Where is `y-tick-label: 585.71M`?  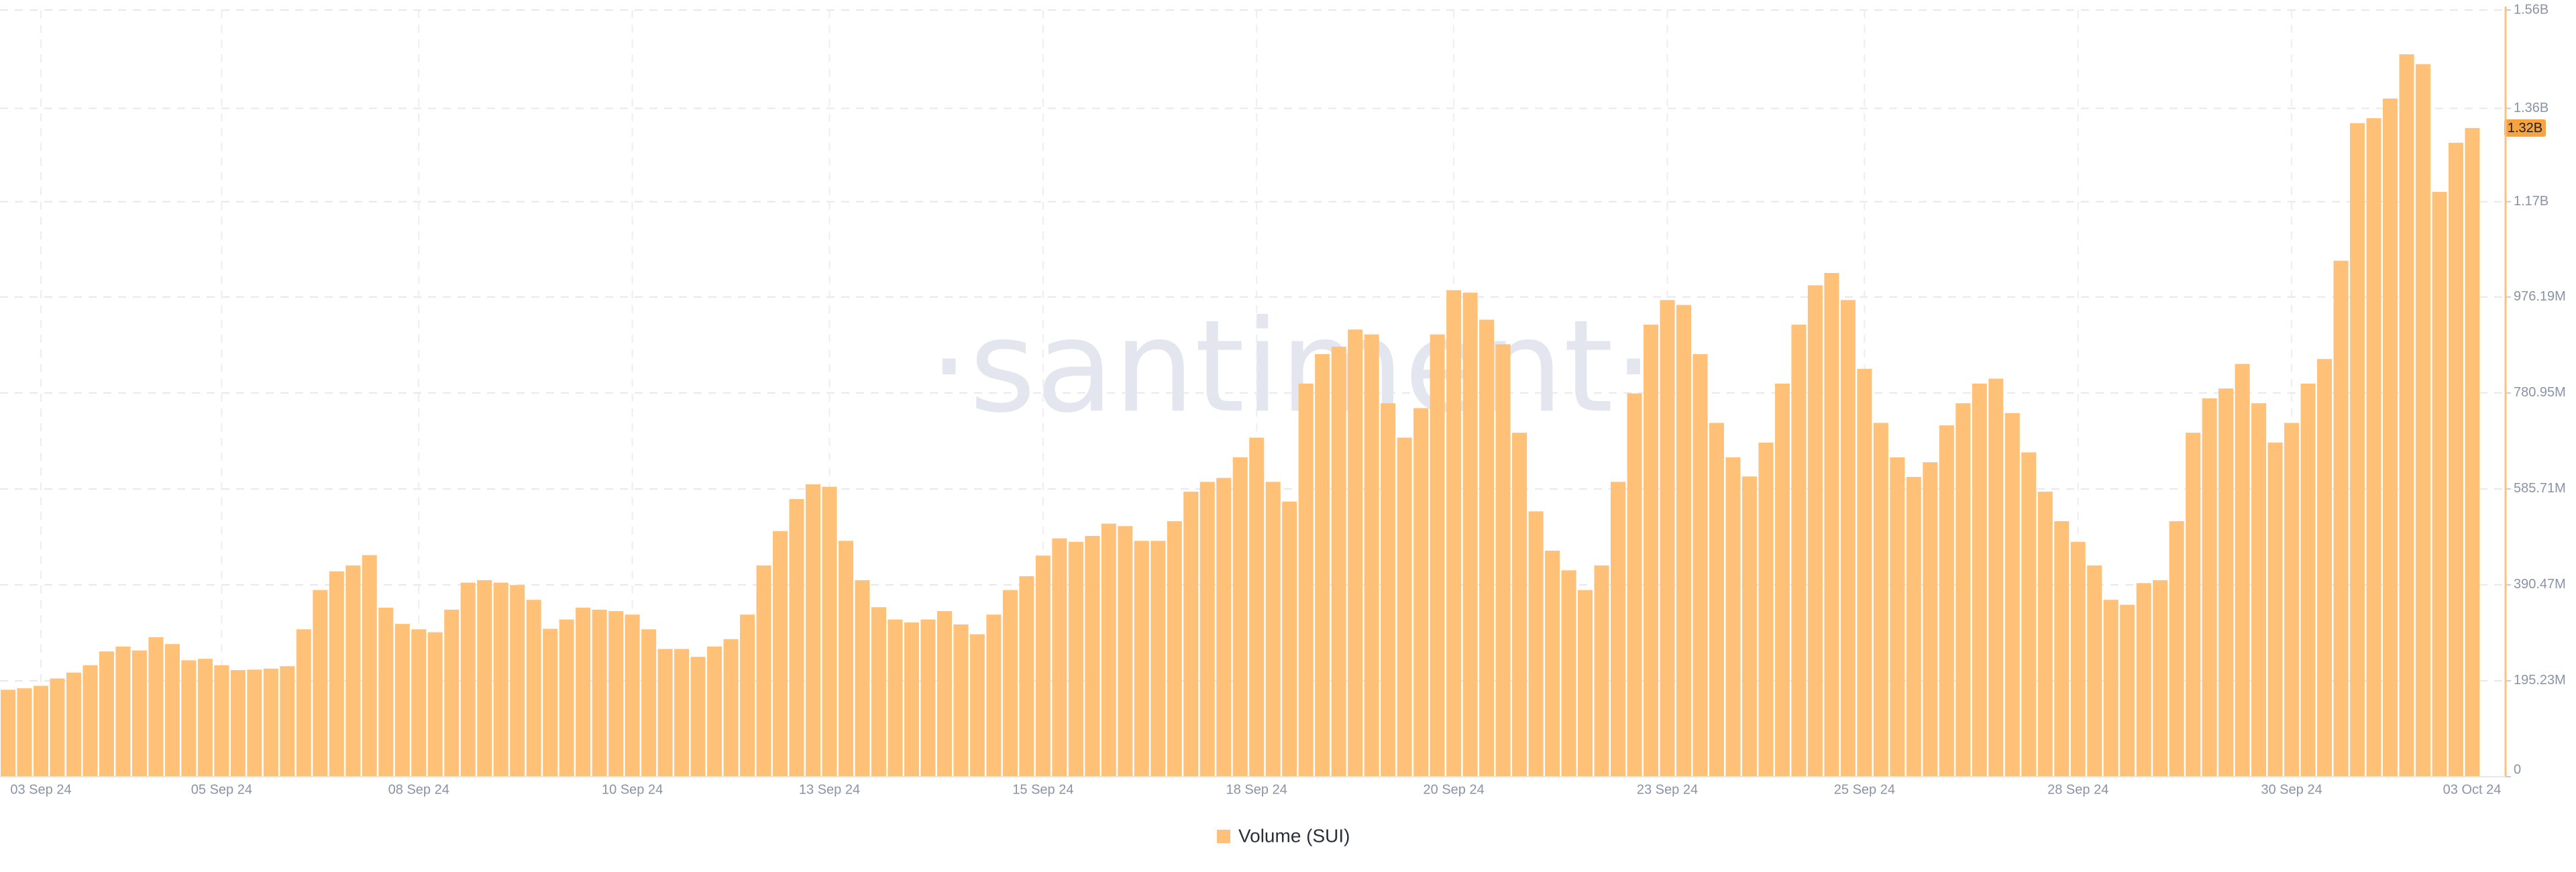 y-tick-label: 585.71M is located at coordinates (2540, 489).